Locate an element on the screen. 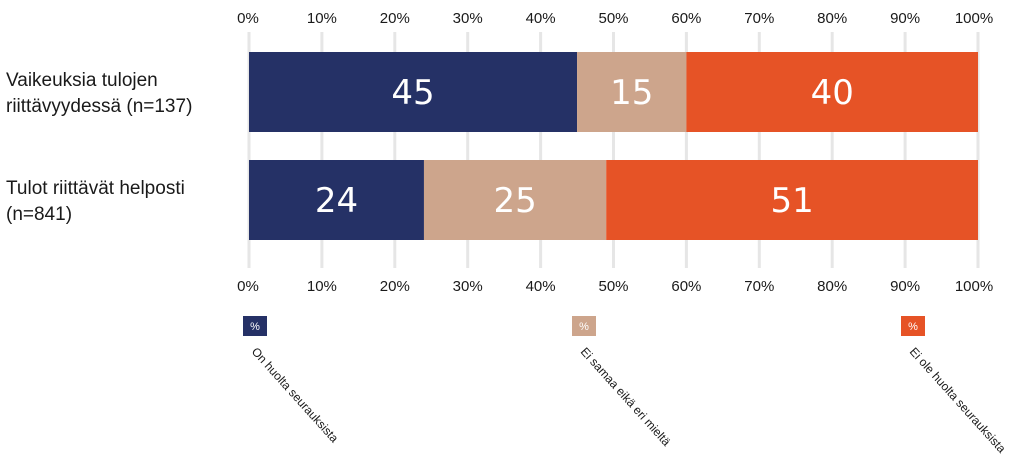 The image size is (1024, 464). x-tick-label-top: 60% is located at coordinates (686, 18).